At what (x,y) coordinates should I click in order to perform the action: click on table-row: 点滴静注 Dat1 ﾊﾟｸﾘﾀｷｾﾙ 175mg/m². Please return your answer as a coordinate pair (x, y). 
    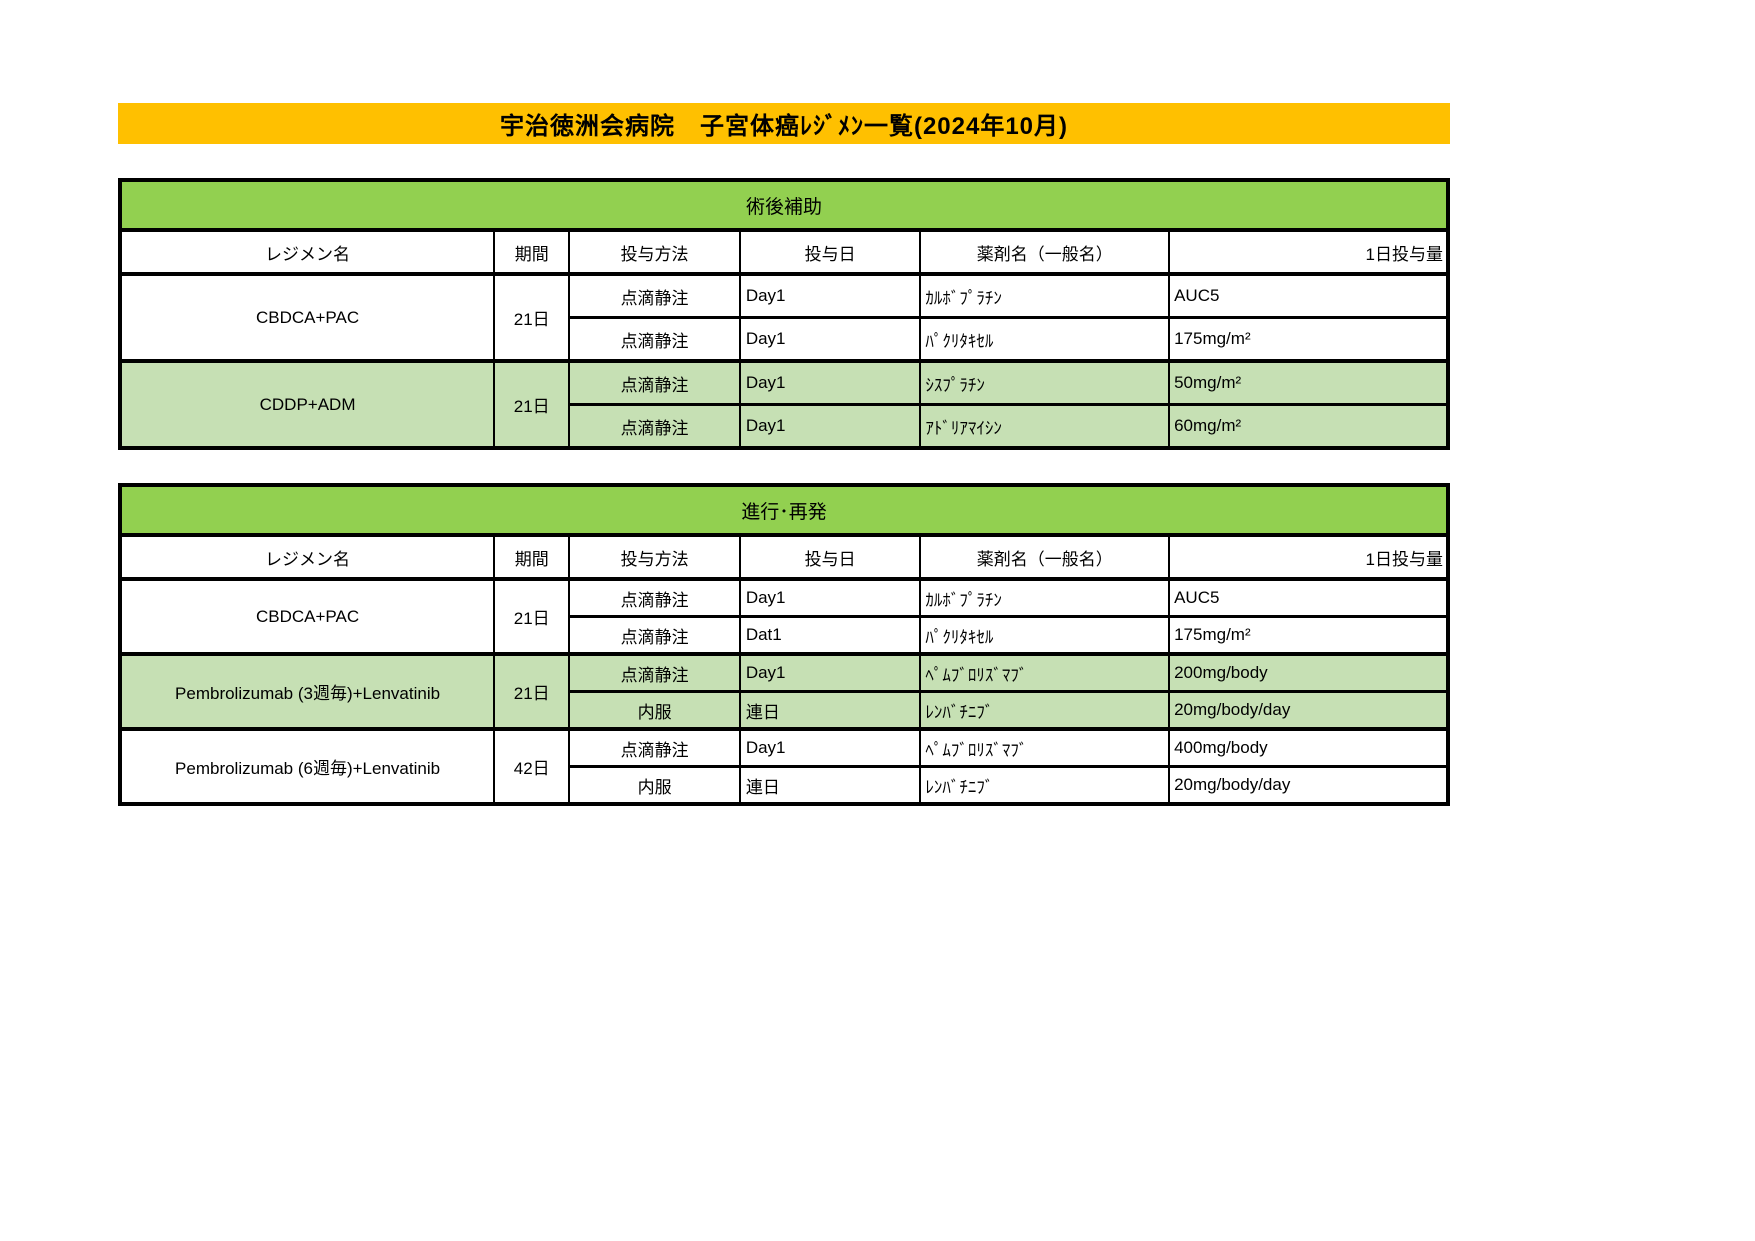
    Looking at the image, I should click on (784, 635).